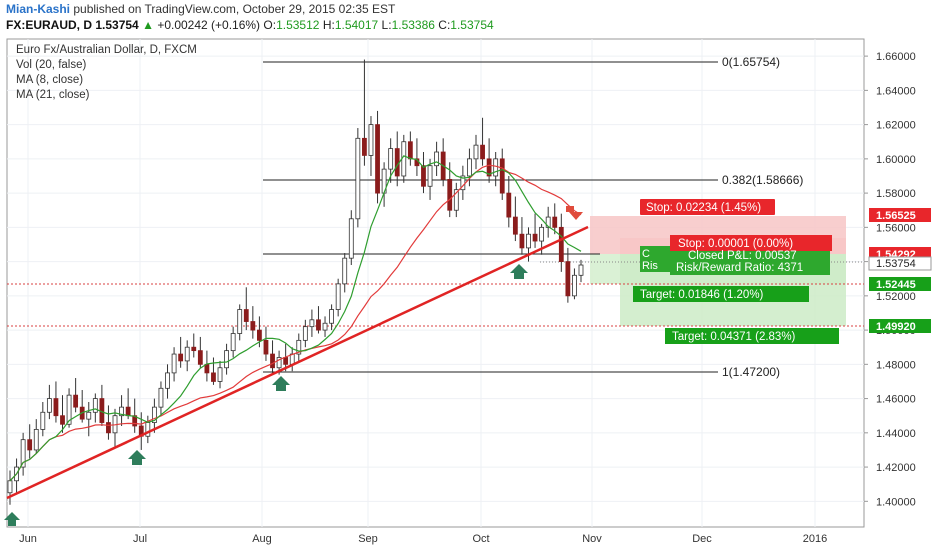 This screenshot has height=550, width=932. Describe the element at coordinates (328, 25) in the screenshot. I see `high-label: H:` at that location.